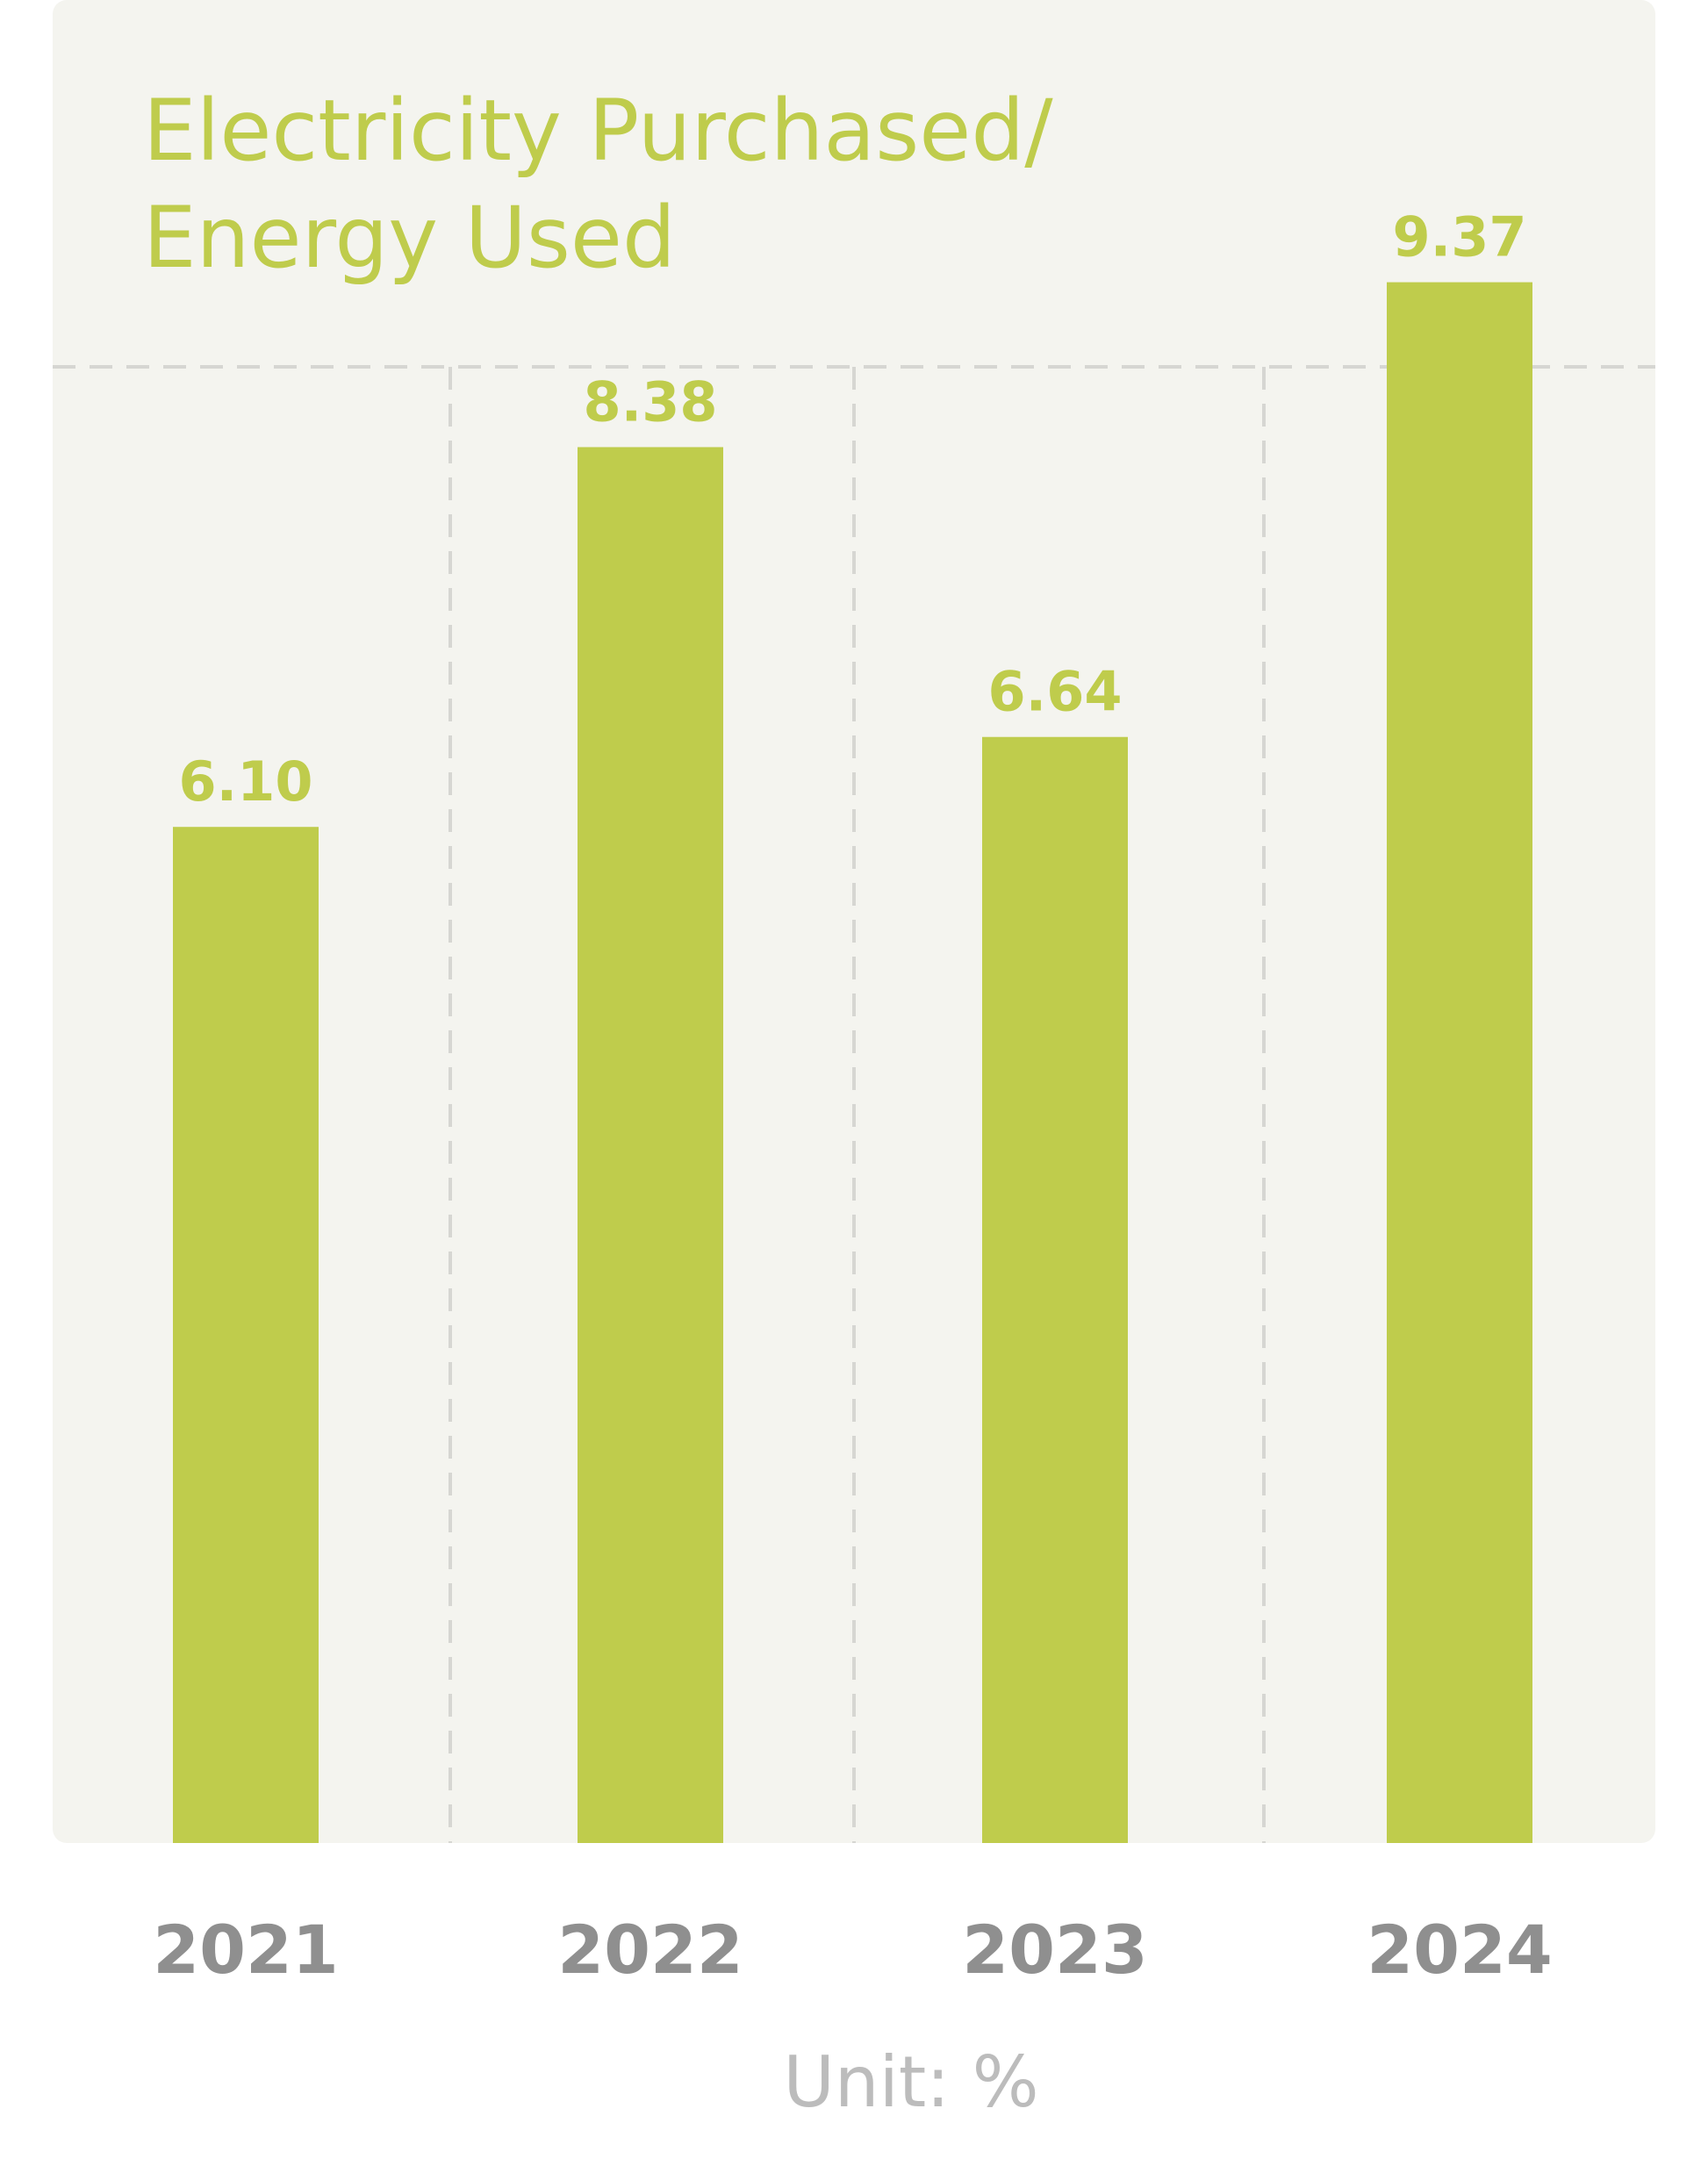 The image size is (1708, 2173). I want to click on x-tick-label-2024: 2024, so click(1460, 1950).